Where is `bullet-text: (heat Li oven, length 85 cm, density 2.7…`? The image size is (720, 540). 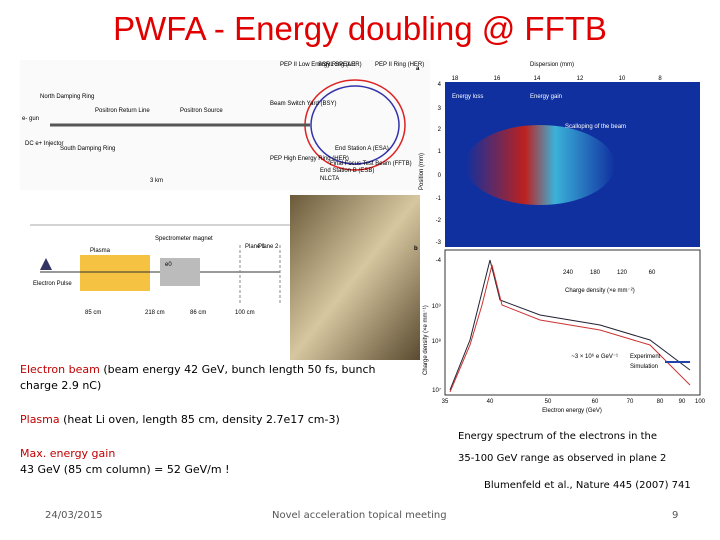
bullet-text: (heat Li oven, length 85 cm, density 2.7… is located at coordinates (199, 419).